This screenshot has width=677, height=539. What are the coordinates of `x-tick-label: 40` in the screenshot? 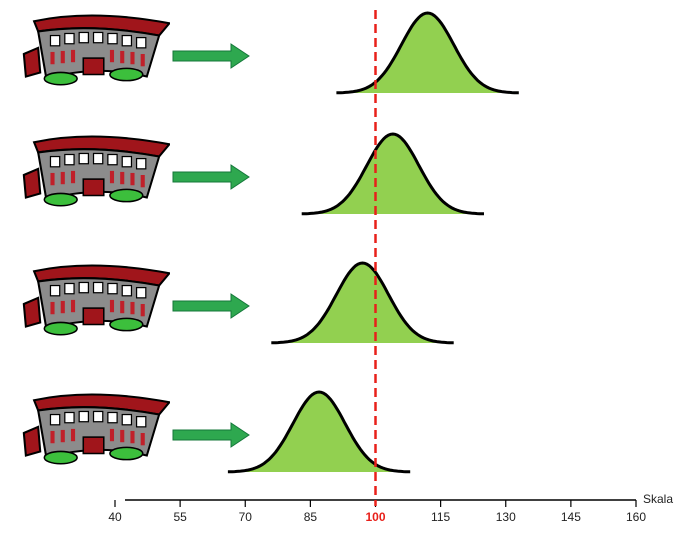 It's located at (115, 517).